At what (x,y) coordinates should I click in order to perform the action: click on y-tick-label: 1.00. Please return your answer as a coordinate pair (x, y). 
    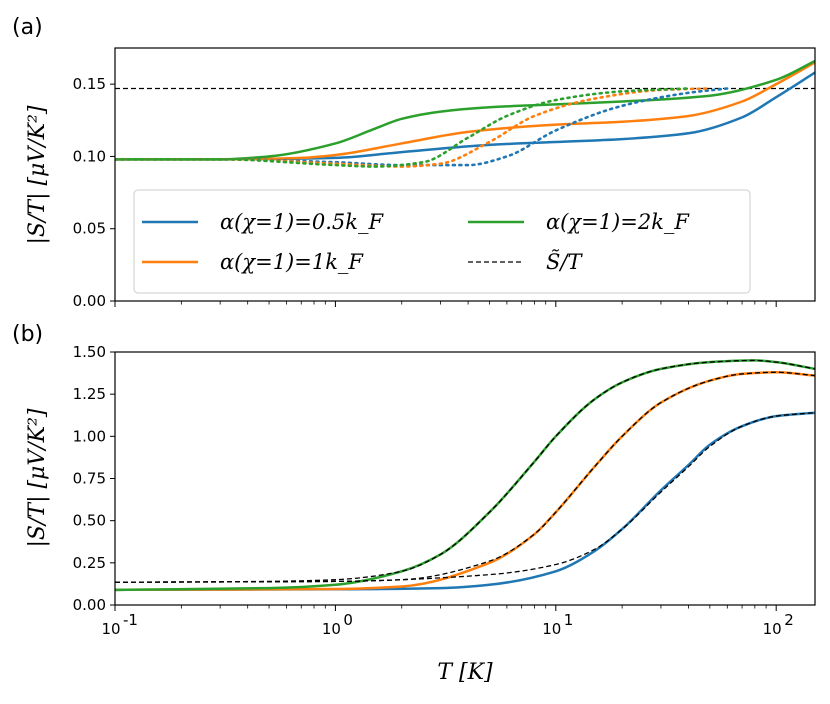
    Looking at the image, I should click on (89, 436).